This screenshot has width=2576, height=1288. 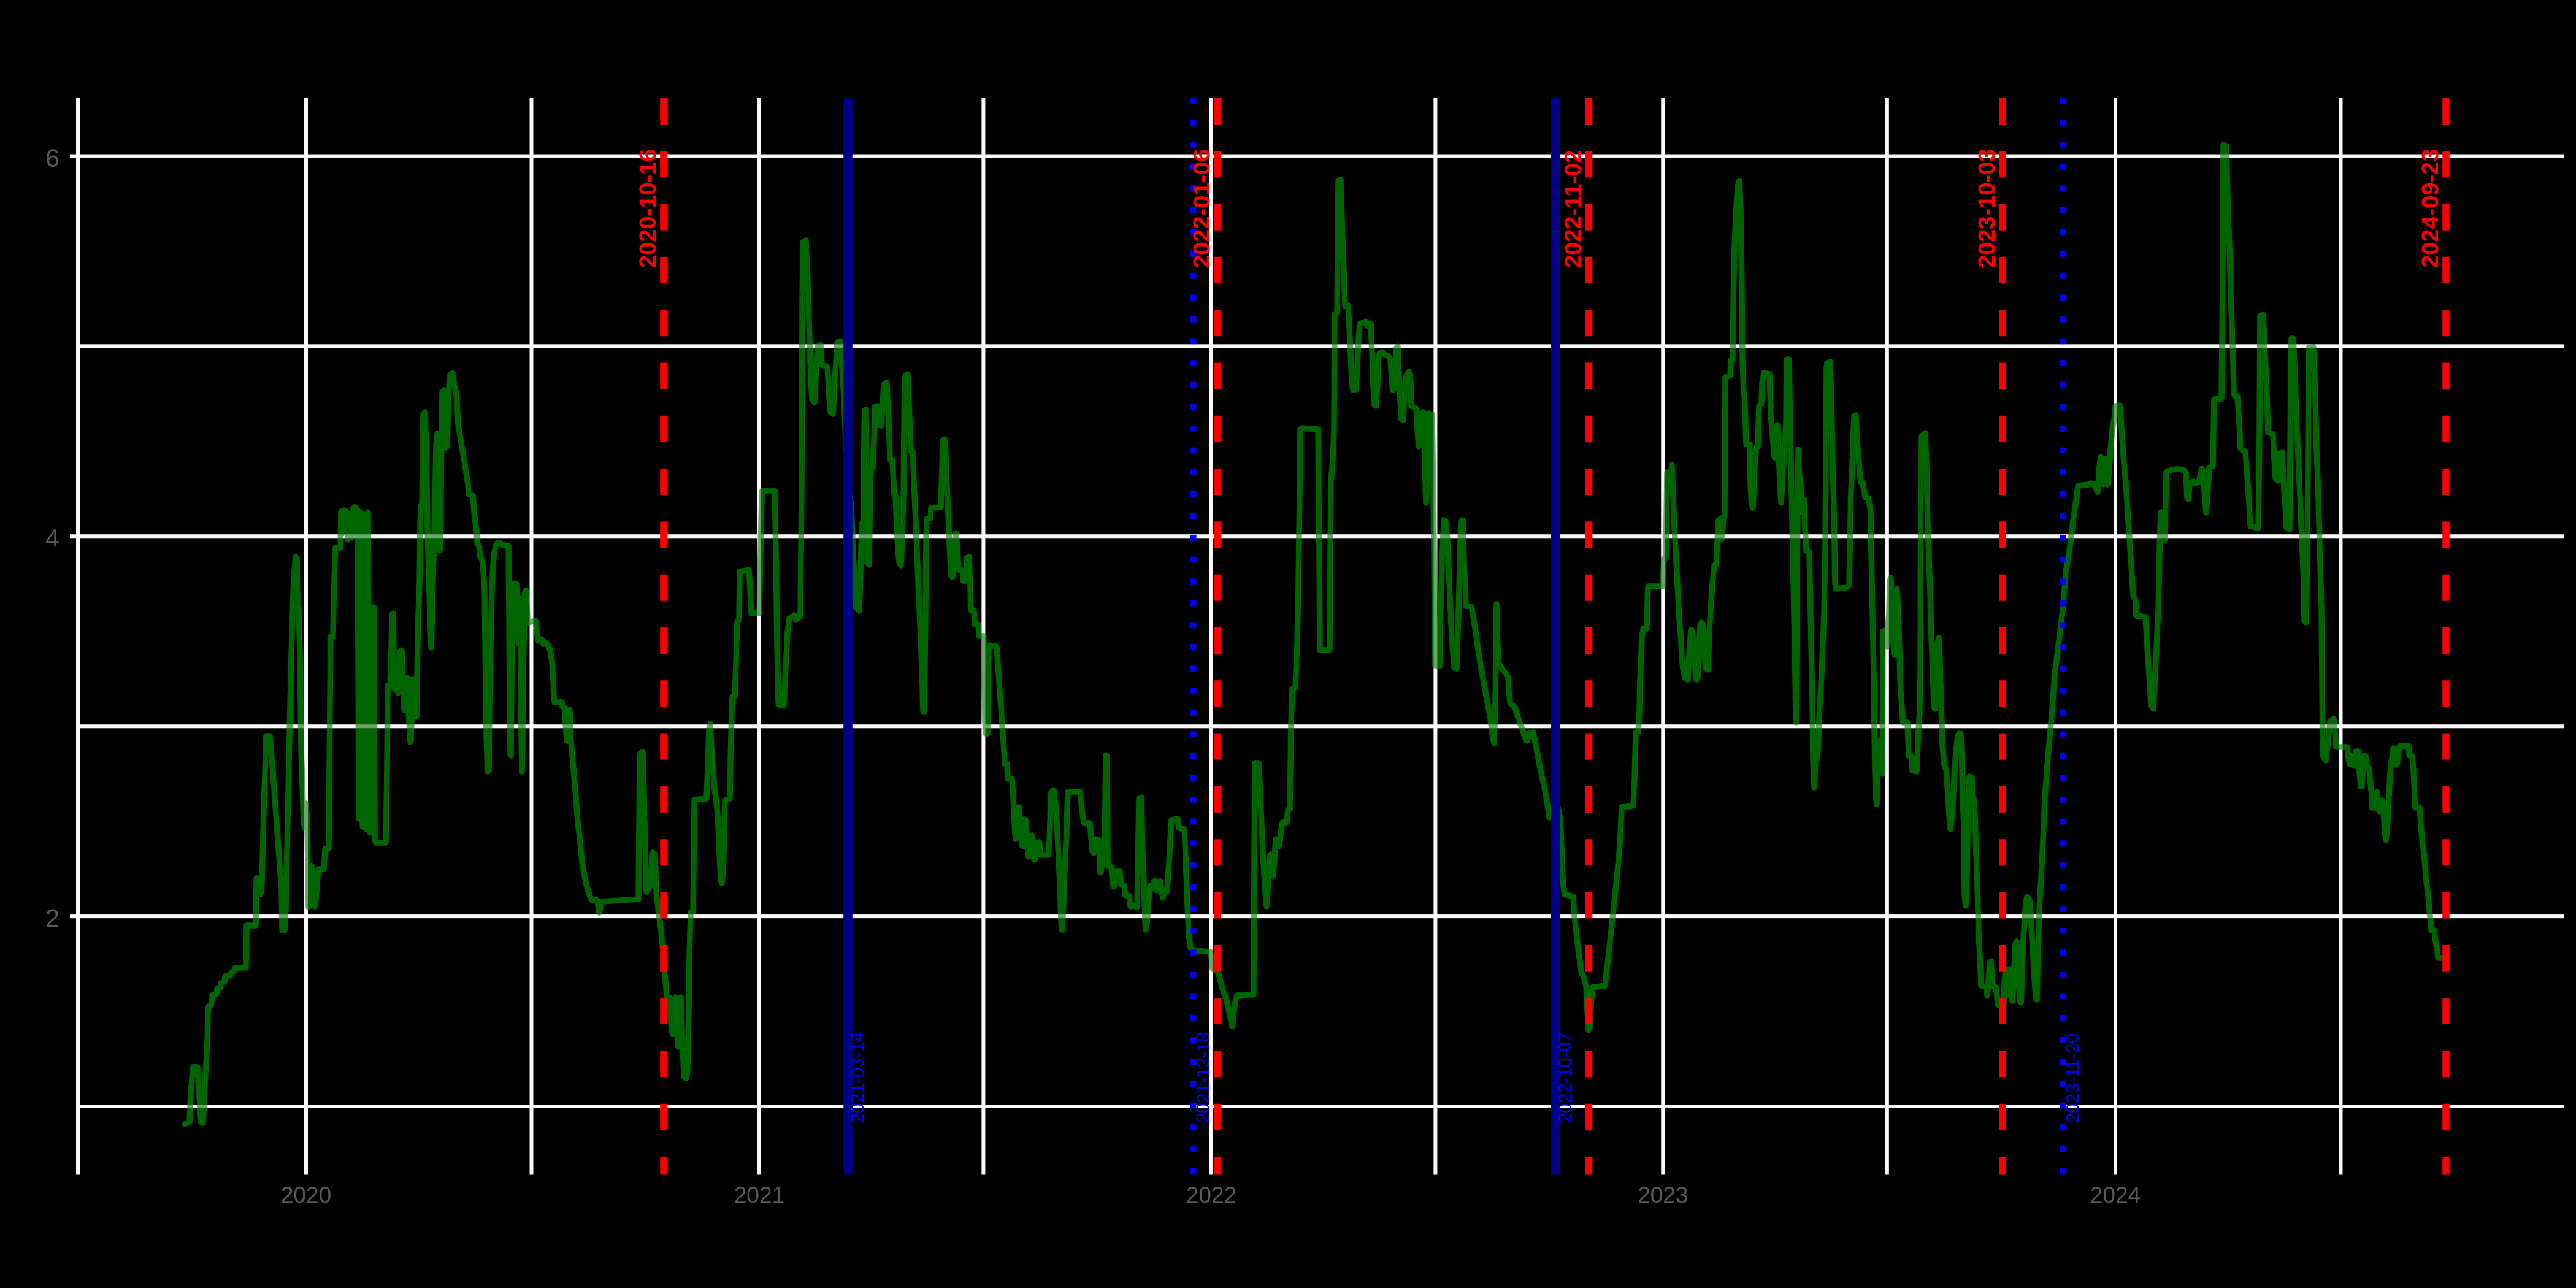 I want to click on svg-text: 2021, so click(x=759, y=1195).